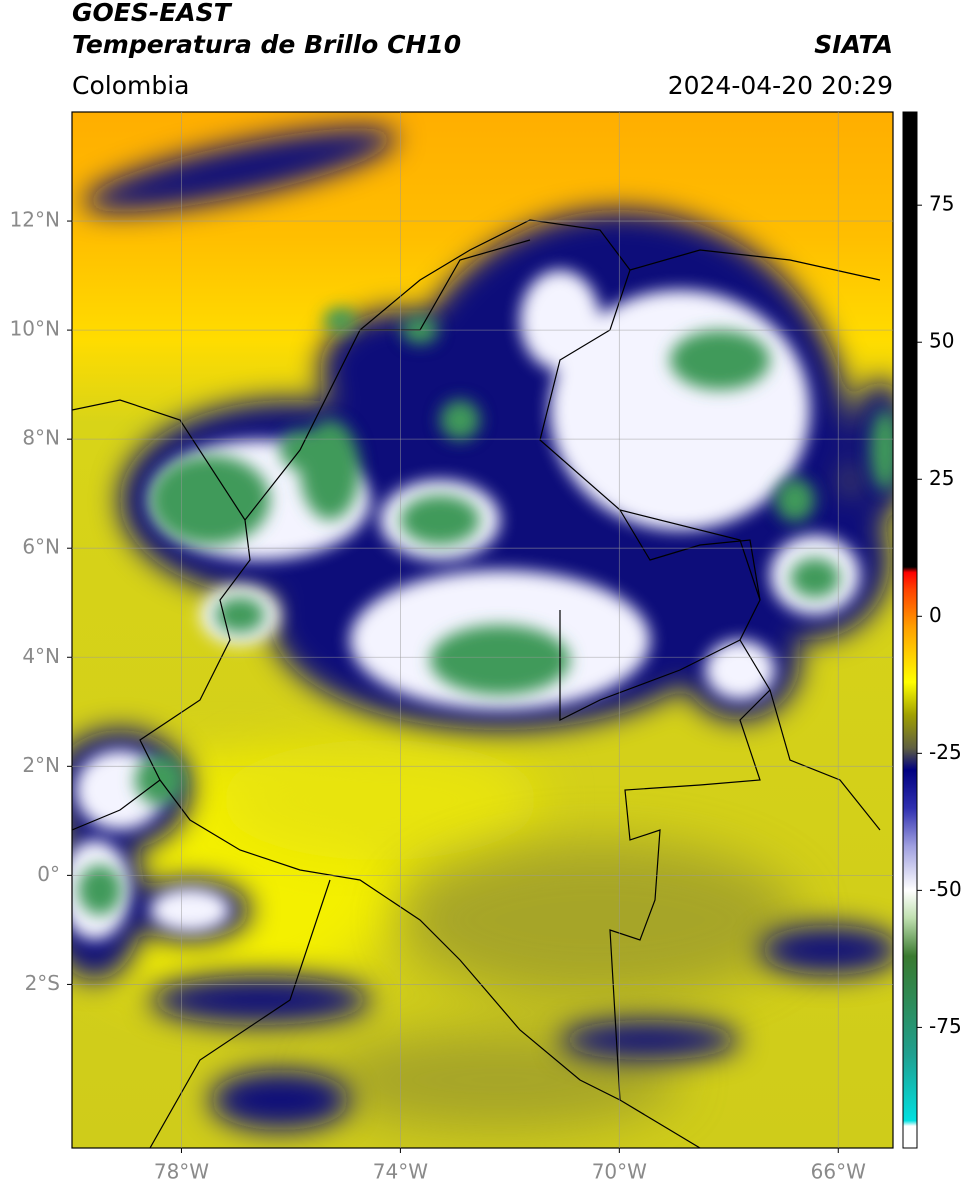  I want to click on datetime: 2024-04-20 20:29, so click(780, 85).